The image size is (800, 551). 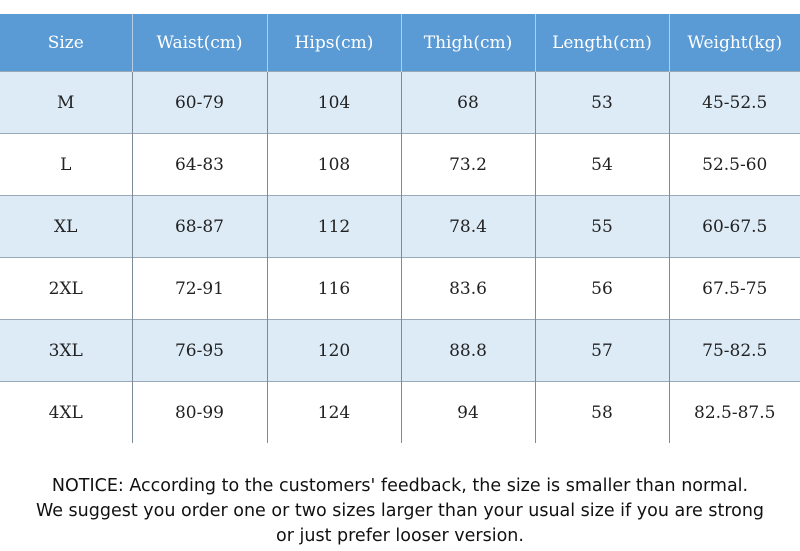 What do you see at coordinates (602, 43) in the screenshot?
I see `header-length: Length(cm)` at bounding box center [602, 43].